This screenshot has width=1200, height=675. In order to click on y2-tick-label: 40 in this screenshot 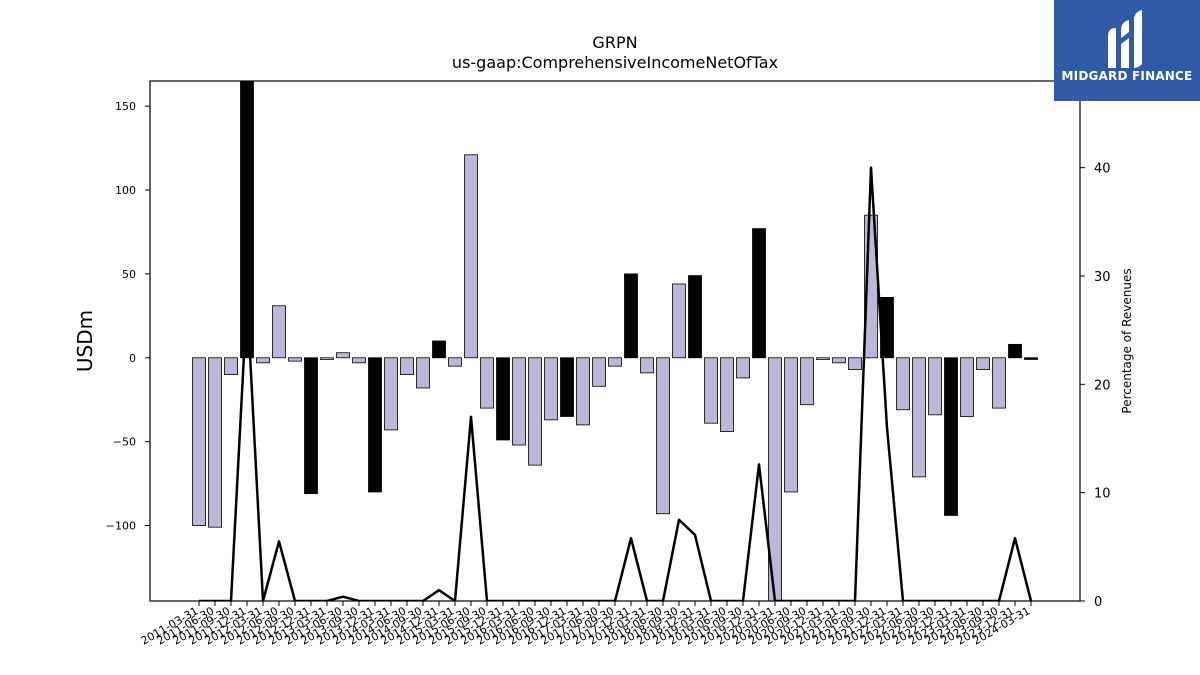, I will do `click(1102, 169)`.